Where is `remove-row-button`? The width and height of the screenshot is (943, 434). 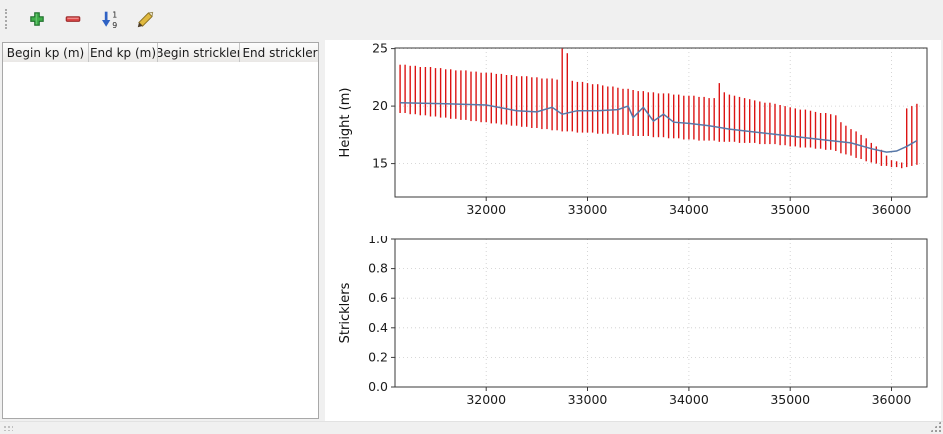
remove-row-button is located at coordinates (73, 19).